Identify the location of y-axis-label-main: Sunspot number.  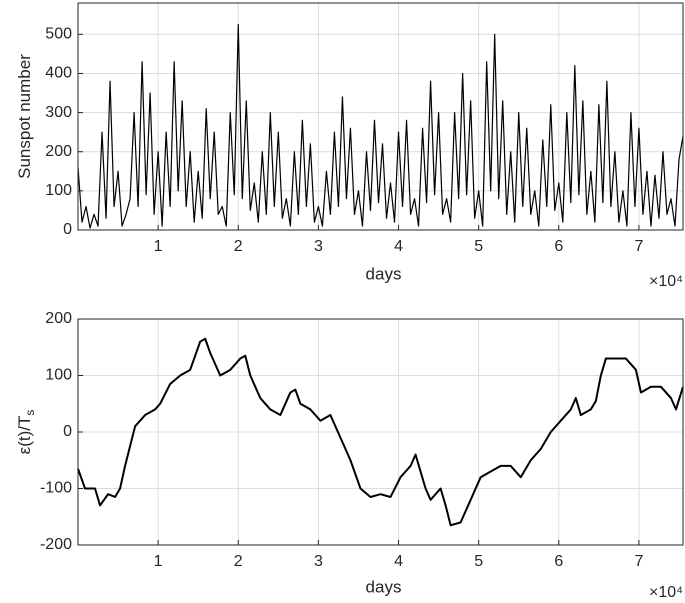
(24, 116).